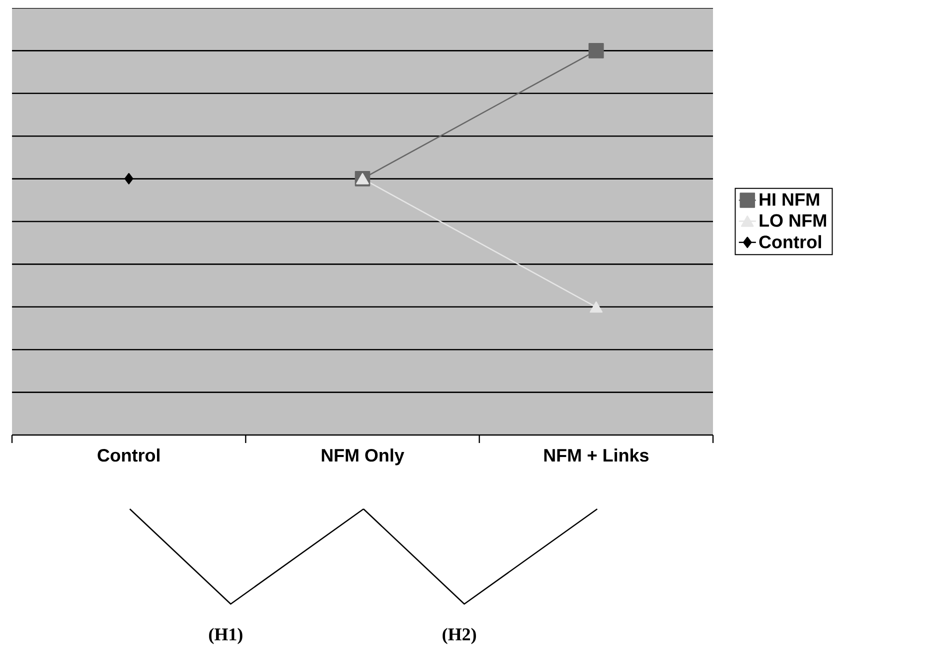 Image resolution: width=928 pixels, height=653 pixels. Describe the element at coordinates (459, 636) in the screenshot. I see `text: (H2)` at that location.